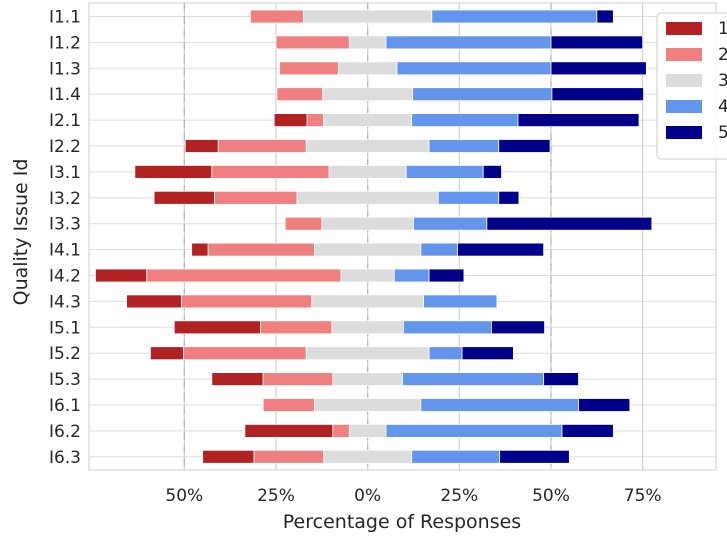 Image resolution: width=727 pixels, height=538 pixels. What do you see at coordinates (447, 327) in the screenshot?
I see `bar-I5.1-series-4` at bounding box center [447, 327].